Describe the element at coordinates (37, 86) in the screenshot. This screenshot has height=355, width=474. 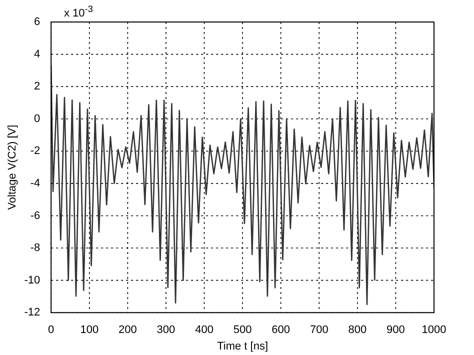
I see `y-tick-label: 2` at that location.